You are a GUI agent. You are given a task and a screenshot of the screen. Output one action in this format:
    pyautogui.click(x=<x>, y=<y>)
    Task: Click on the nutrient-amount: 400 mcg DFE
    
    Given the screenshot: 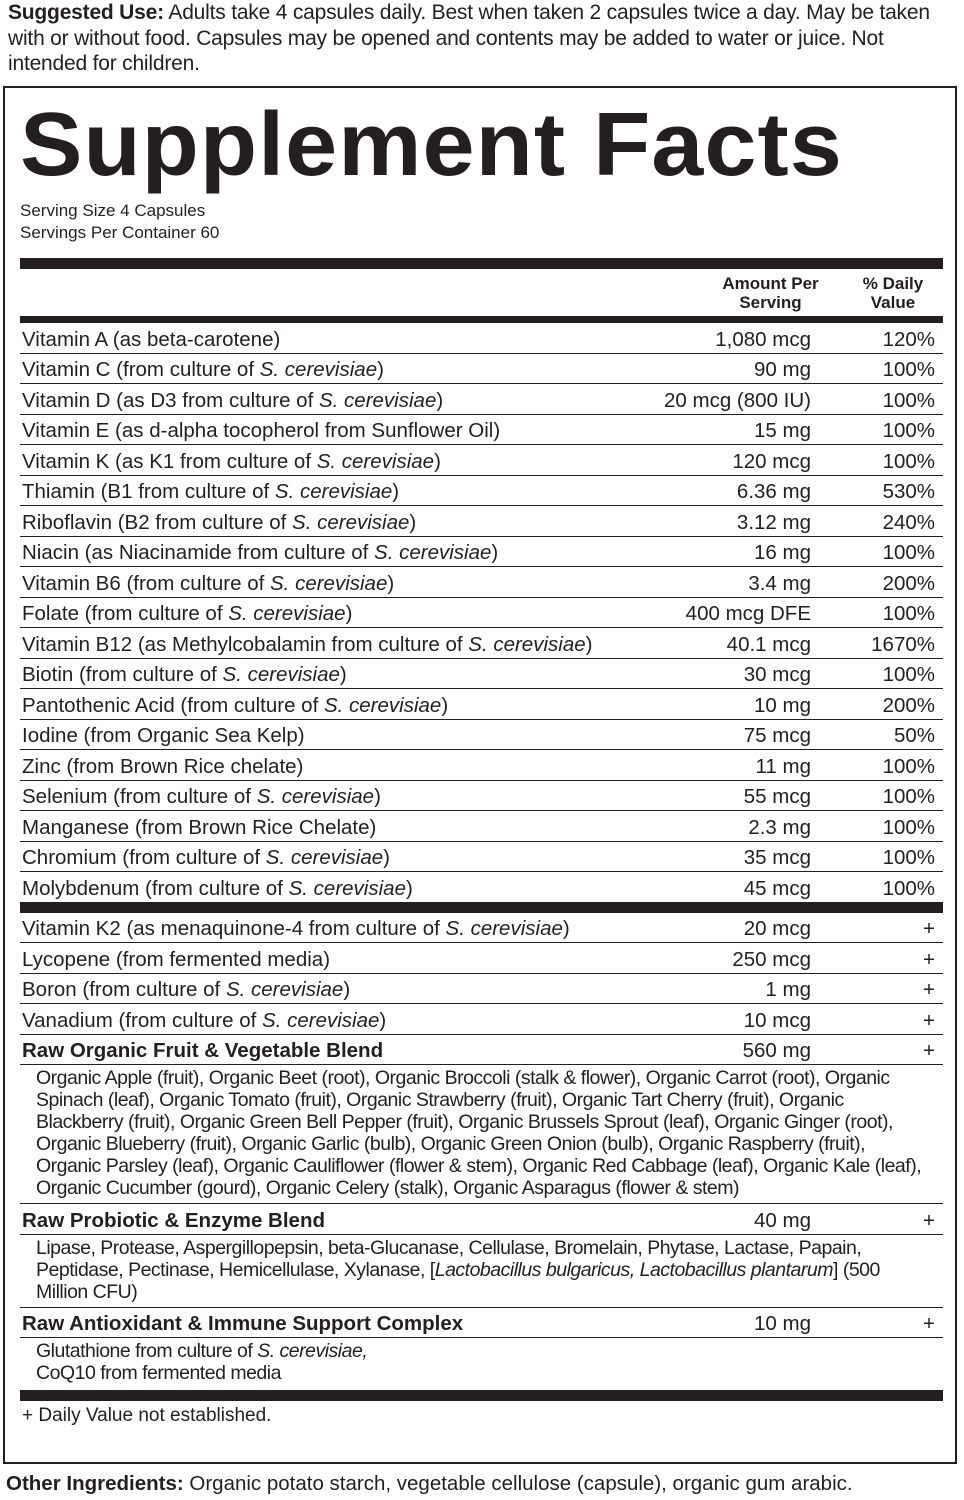 What is the action you would take?
    pyautogui.click(x=748, y=613)
    